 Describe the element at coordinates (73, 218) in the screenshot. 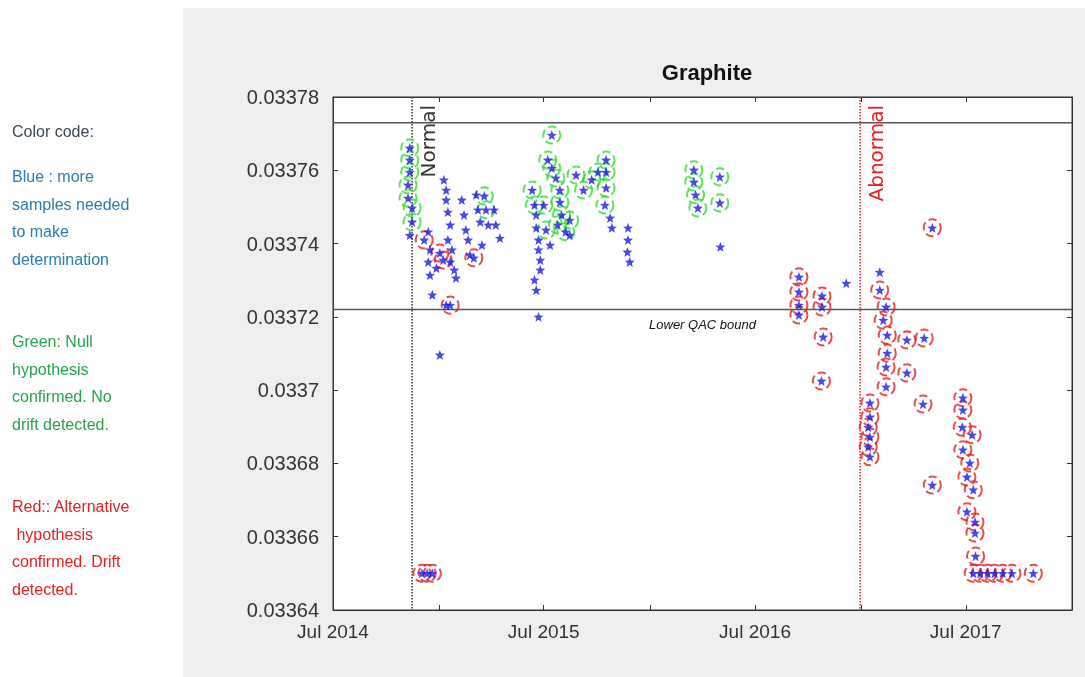

I see `text: Blue : more samples needed to make determination` at that location.